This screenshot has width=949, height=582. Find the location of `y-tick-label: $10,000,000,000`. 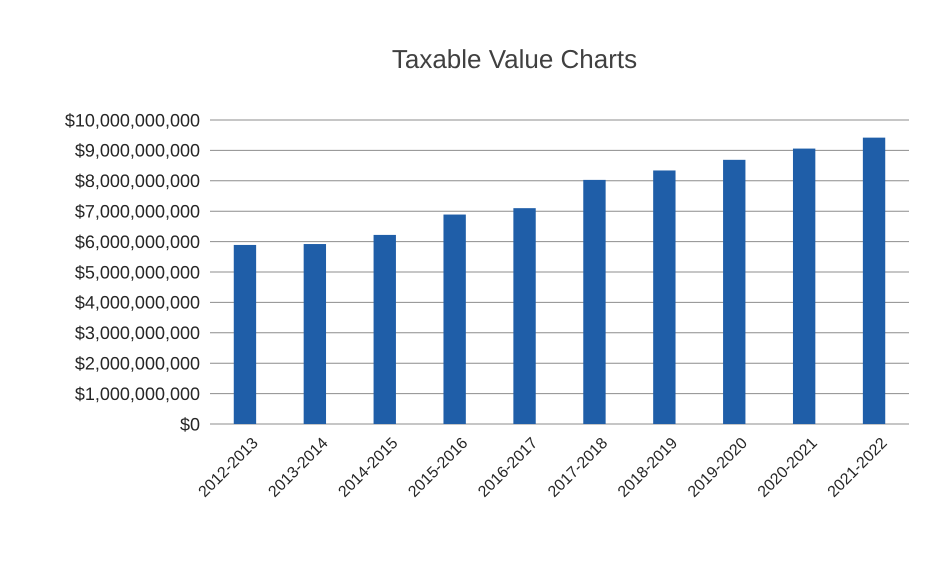

y-tick-label: $10,000,000,000 is located at coordinates (132, 120).